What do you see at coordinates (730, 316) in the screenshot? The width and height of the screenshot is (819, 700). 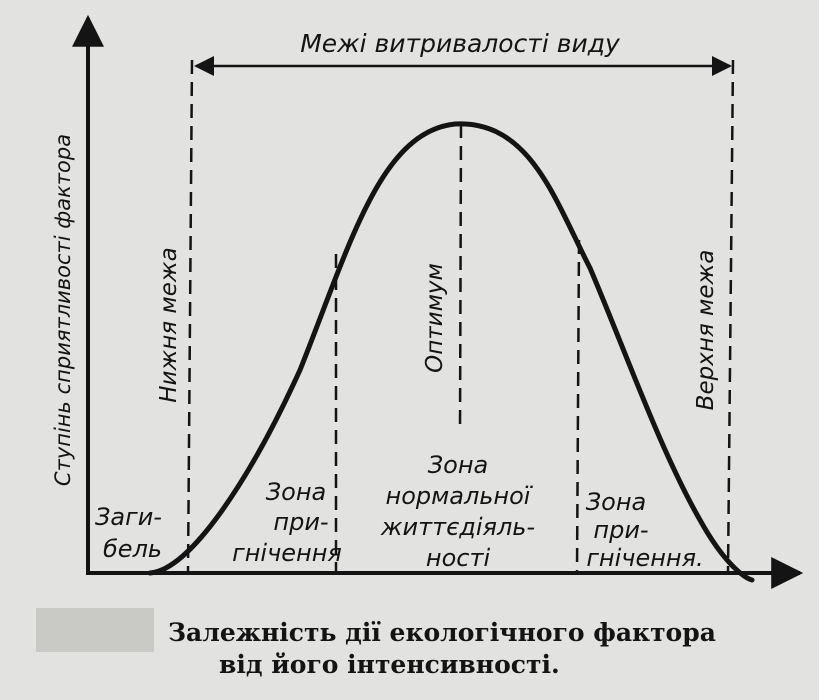 I see `upper-limit-line` at bounding box center [730, 316].